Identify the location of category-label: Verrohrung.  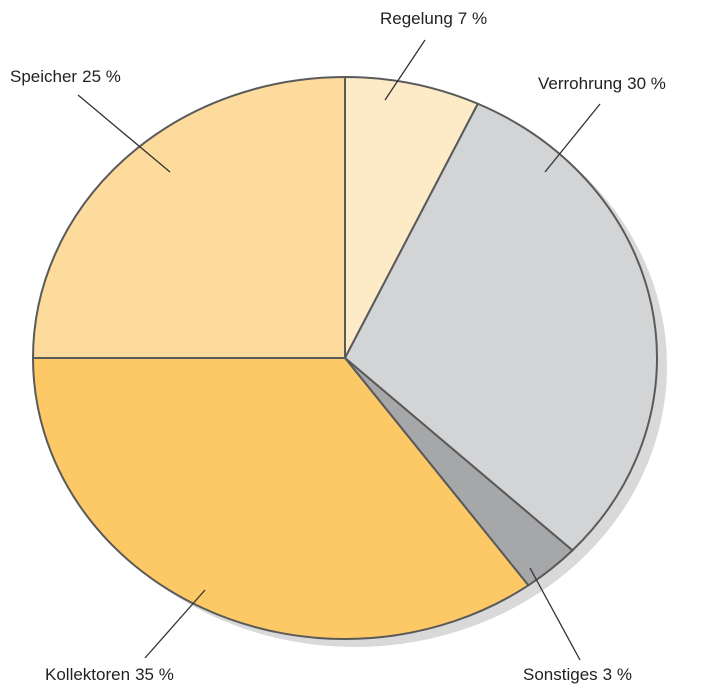
(580, 83).